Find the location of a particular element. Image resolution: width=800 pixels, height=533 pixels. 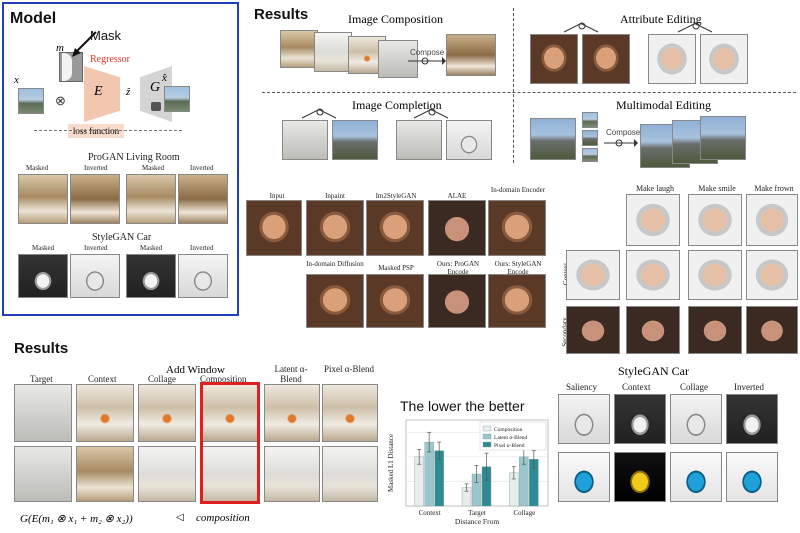

face-ours-stylegan is located at coordinates (517, 301).